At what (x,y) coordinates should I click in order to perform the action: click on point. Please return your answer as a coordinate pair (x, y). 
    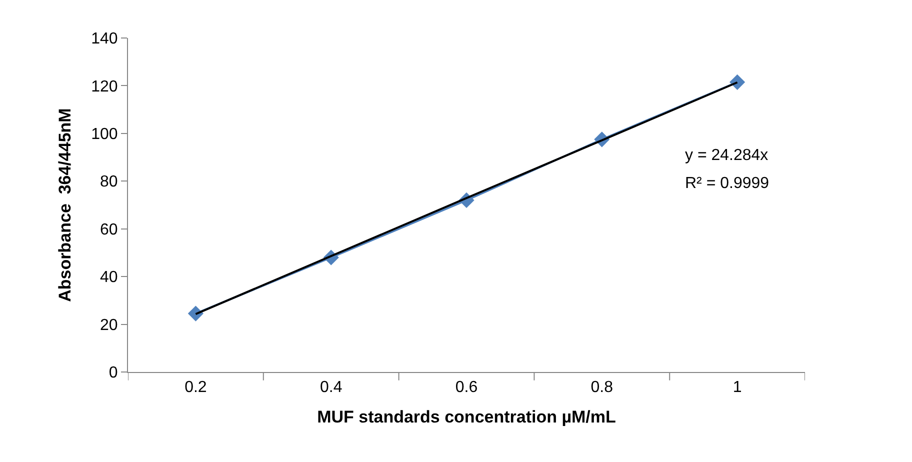
    Looking at the image, I should click on (196, 314).